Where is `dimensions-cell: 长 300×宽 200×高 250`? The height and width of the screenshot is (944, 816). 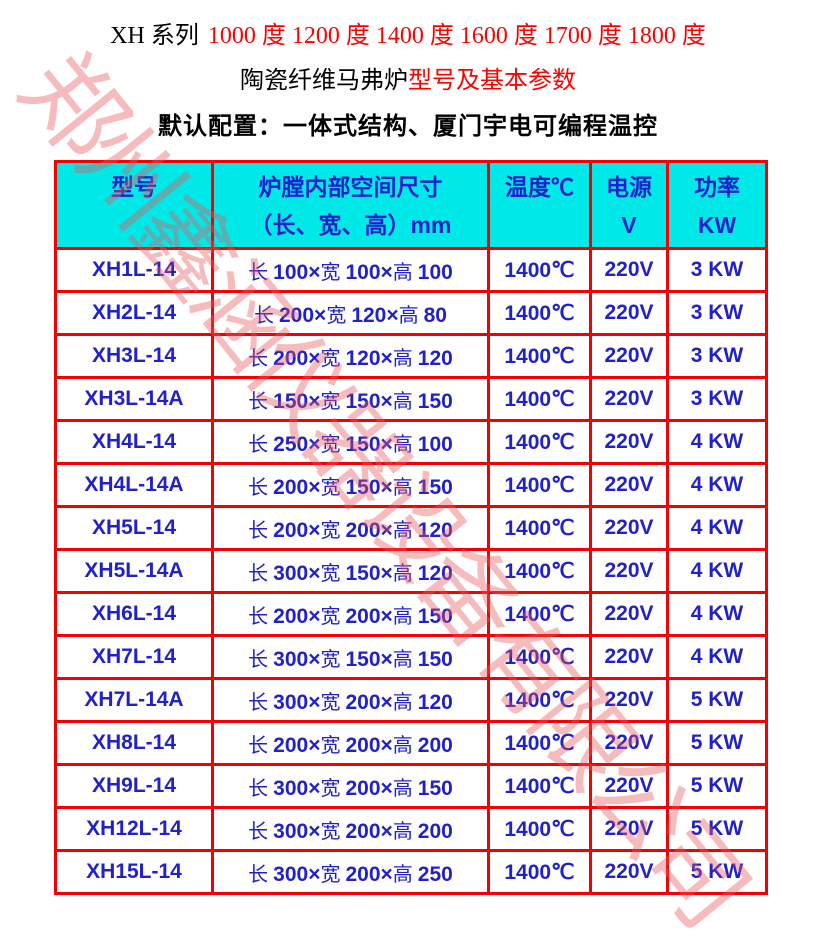
dimensions-cell: 长 300×宽 200×高 250 is located at coordinates (350, 872).